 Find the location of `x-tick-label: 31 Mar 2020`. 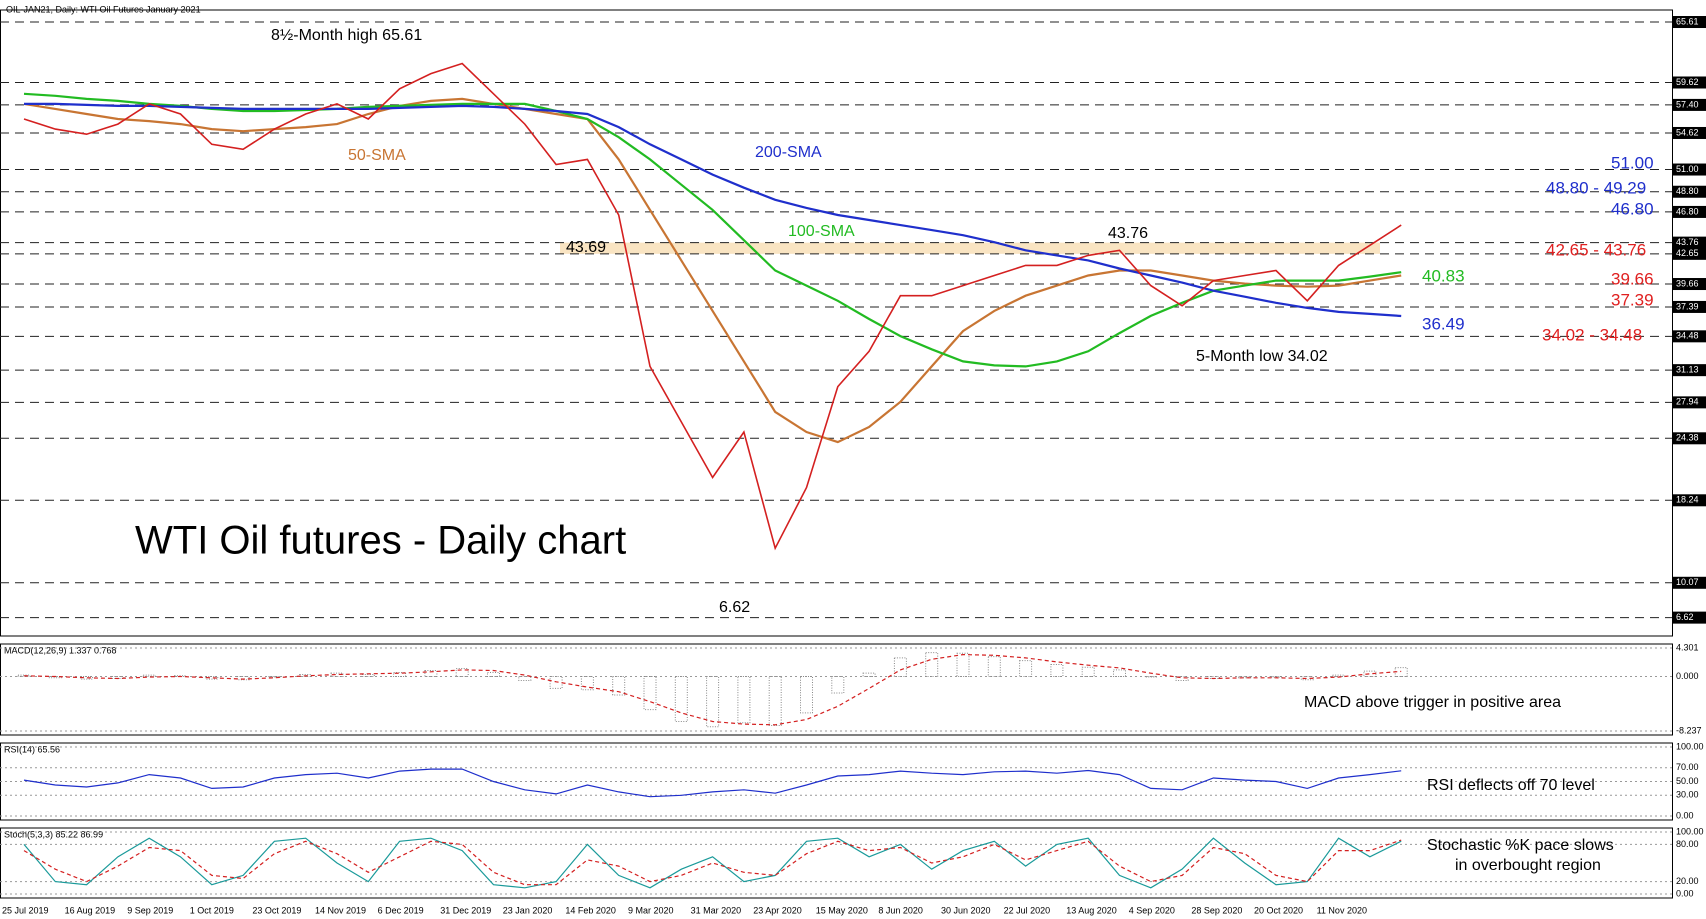

x-tick-label: 31 Mar 2020 is located at coordinates (716, 910).